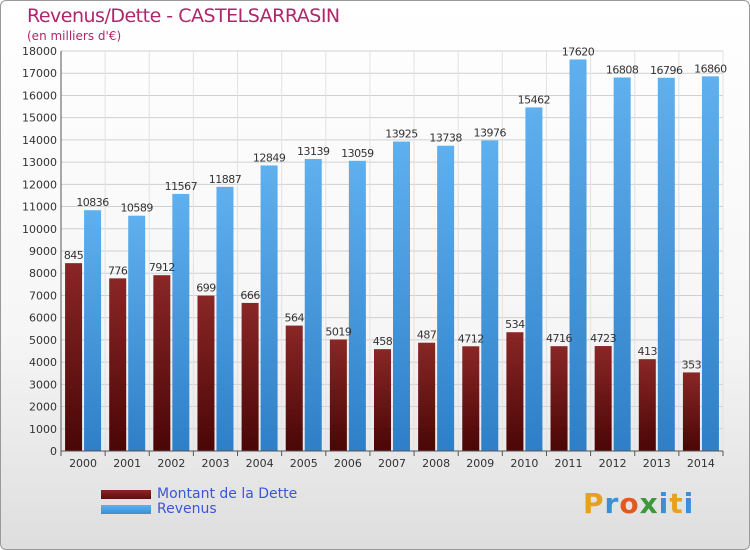 This screenshot has width=750, height=550. Describe the element at coordinates (39, 140) in the screenshot. I see `y-tick-label: 14000` at that location.